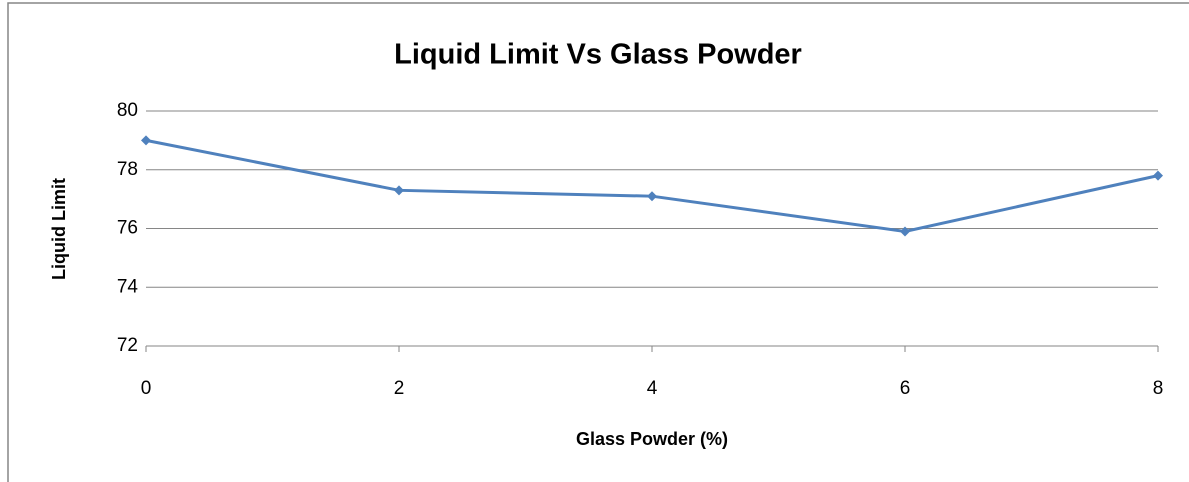 The image size is (1189, 482). Describe the element at coordinates (127, 110) in the screenshot. I see `y-tick-label: 80` at that location.